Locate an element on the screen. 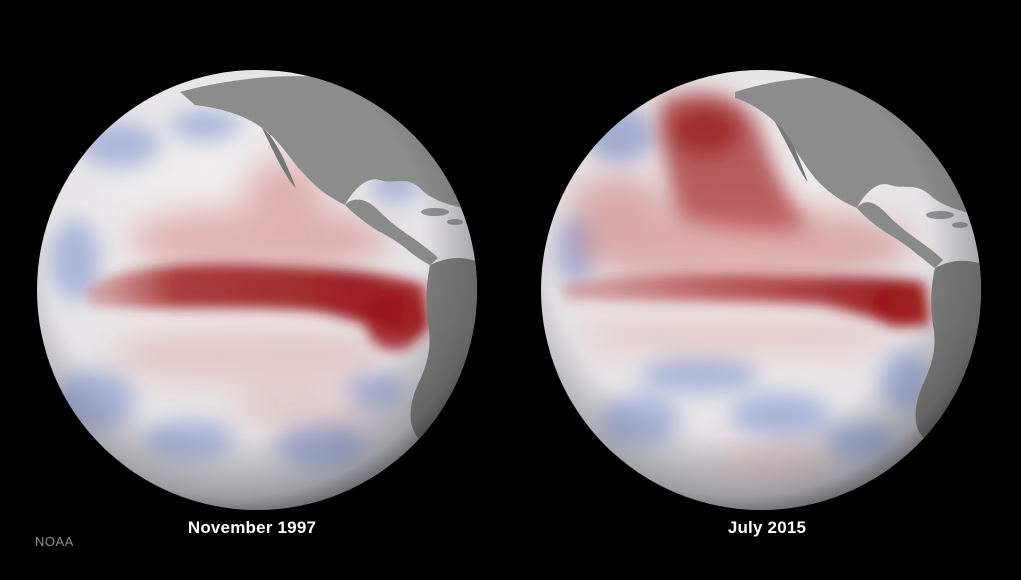  caption-july-2015: July 2015 is located at coordinates (767, 527).